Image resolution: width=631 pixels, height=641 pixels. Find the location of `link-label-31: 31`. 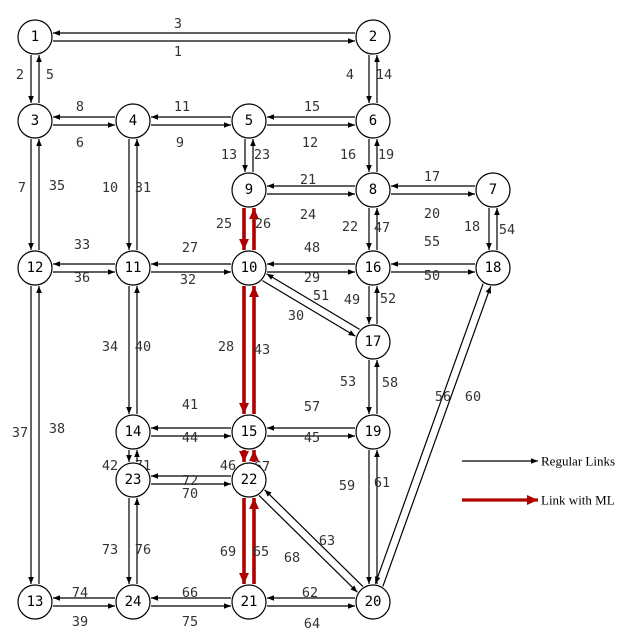

link-label-31: 31 is located at coordinates (143, 188).